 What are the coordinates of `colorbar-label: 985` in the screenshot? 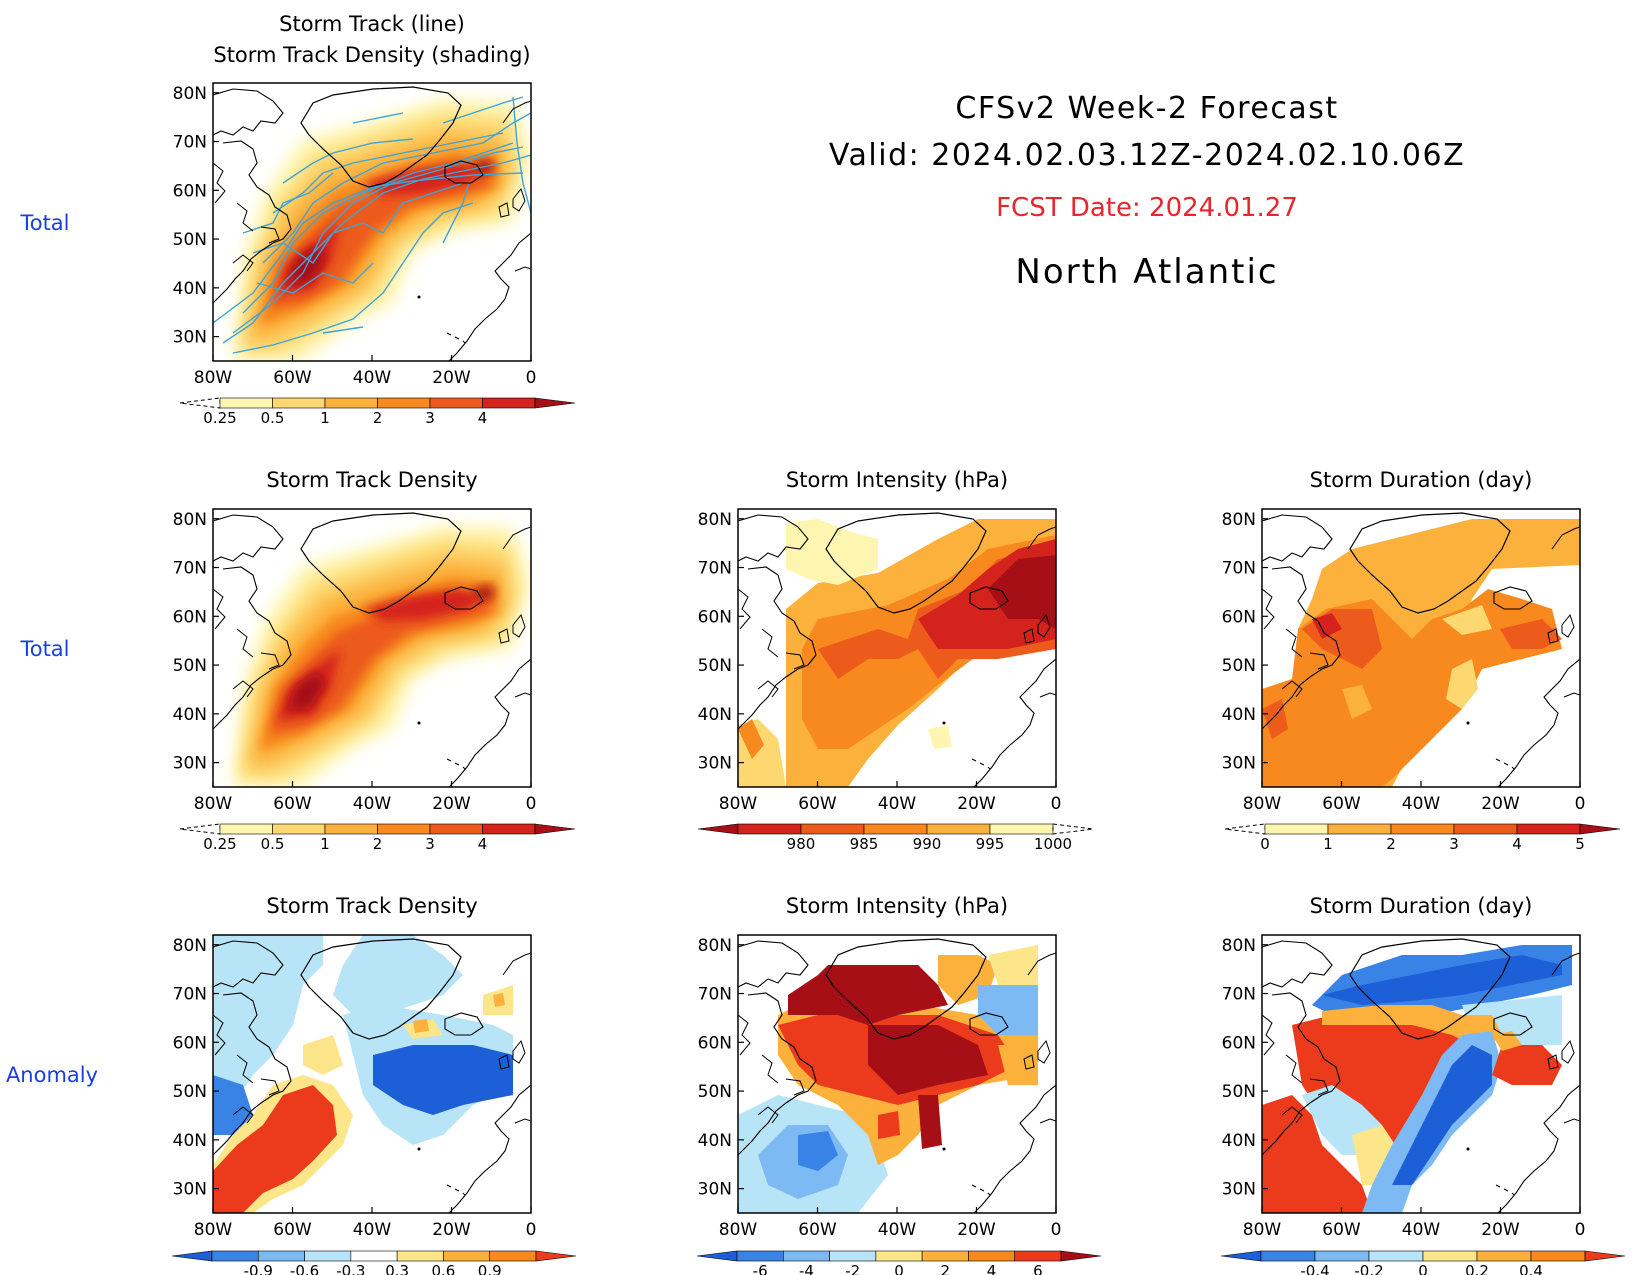 It's located at (864, 844).